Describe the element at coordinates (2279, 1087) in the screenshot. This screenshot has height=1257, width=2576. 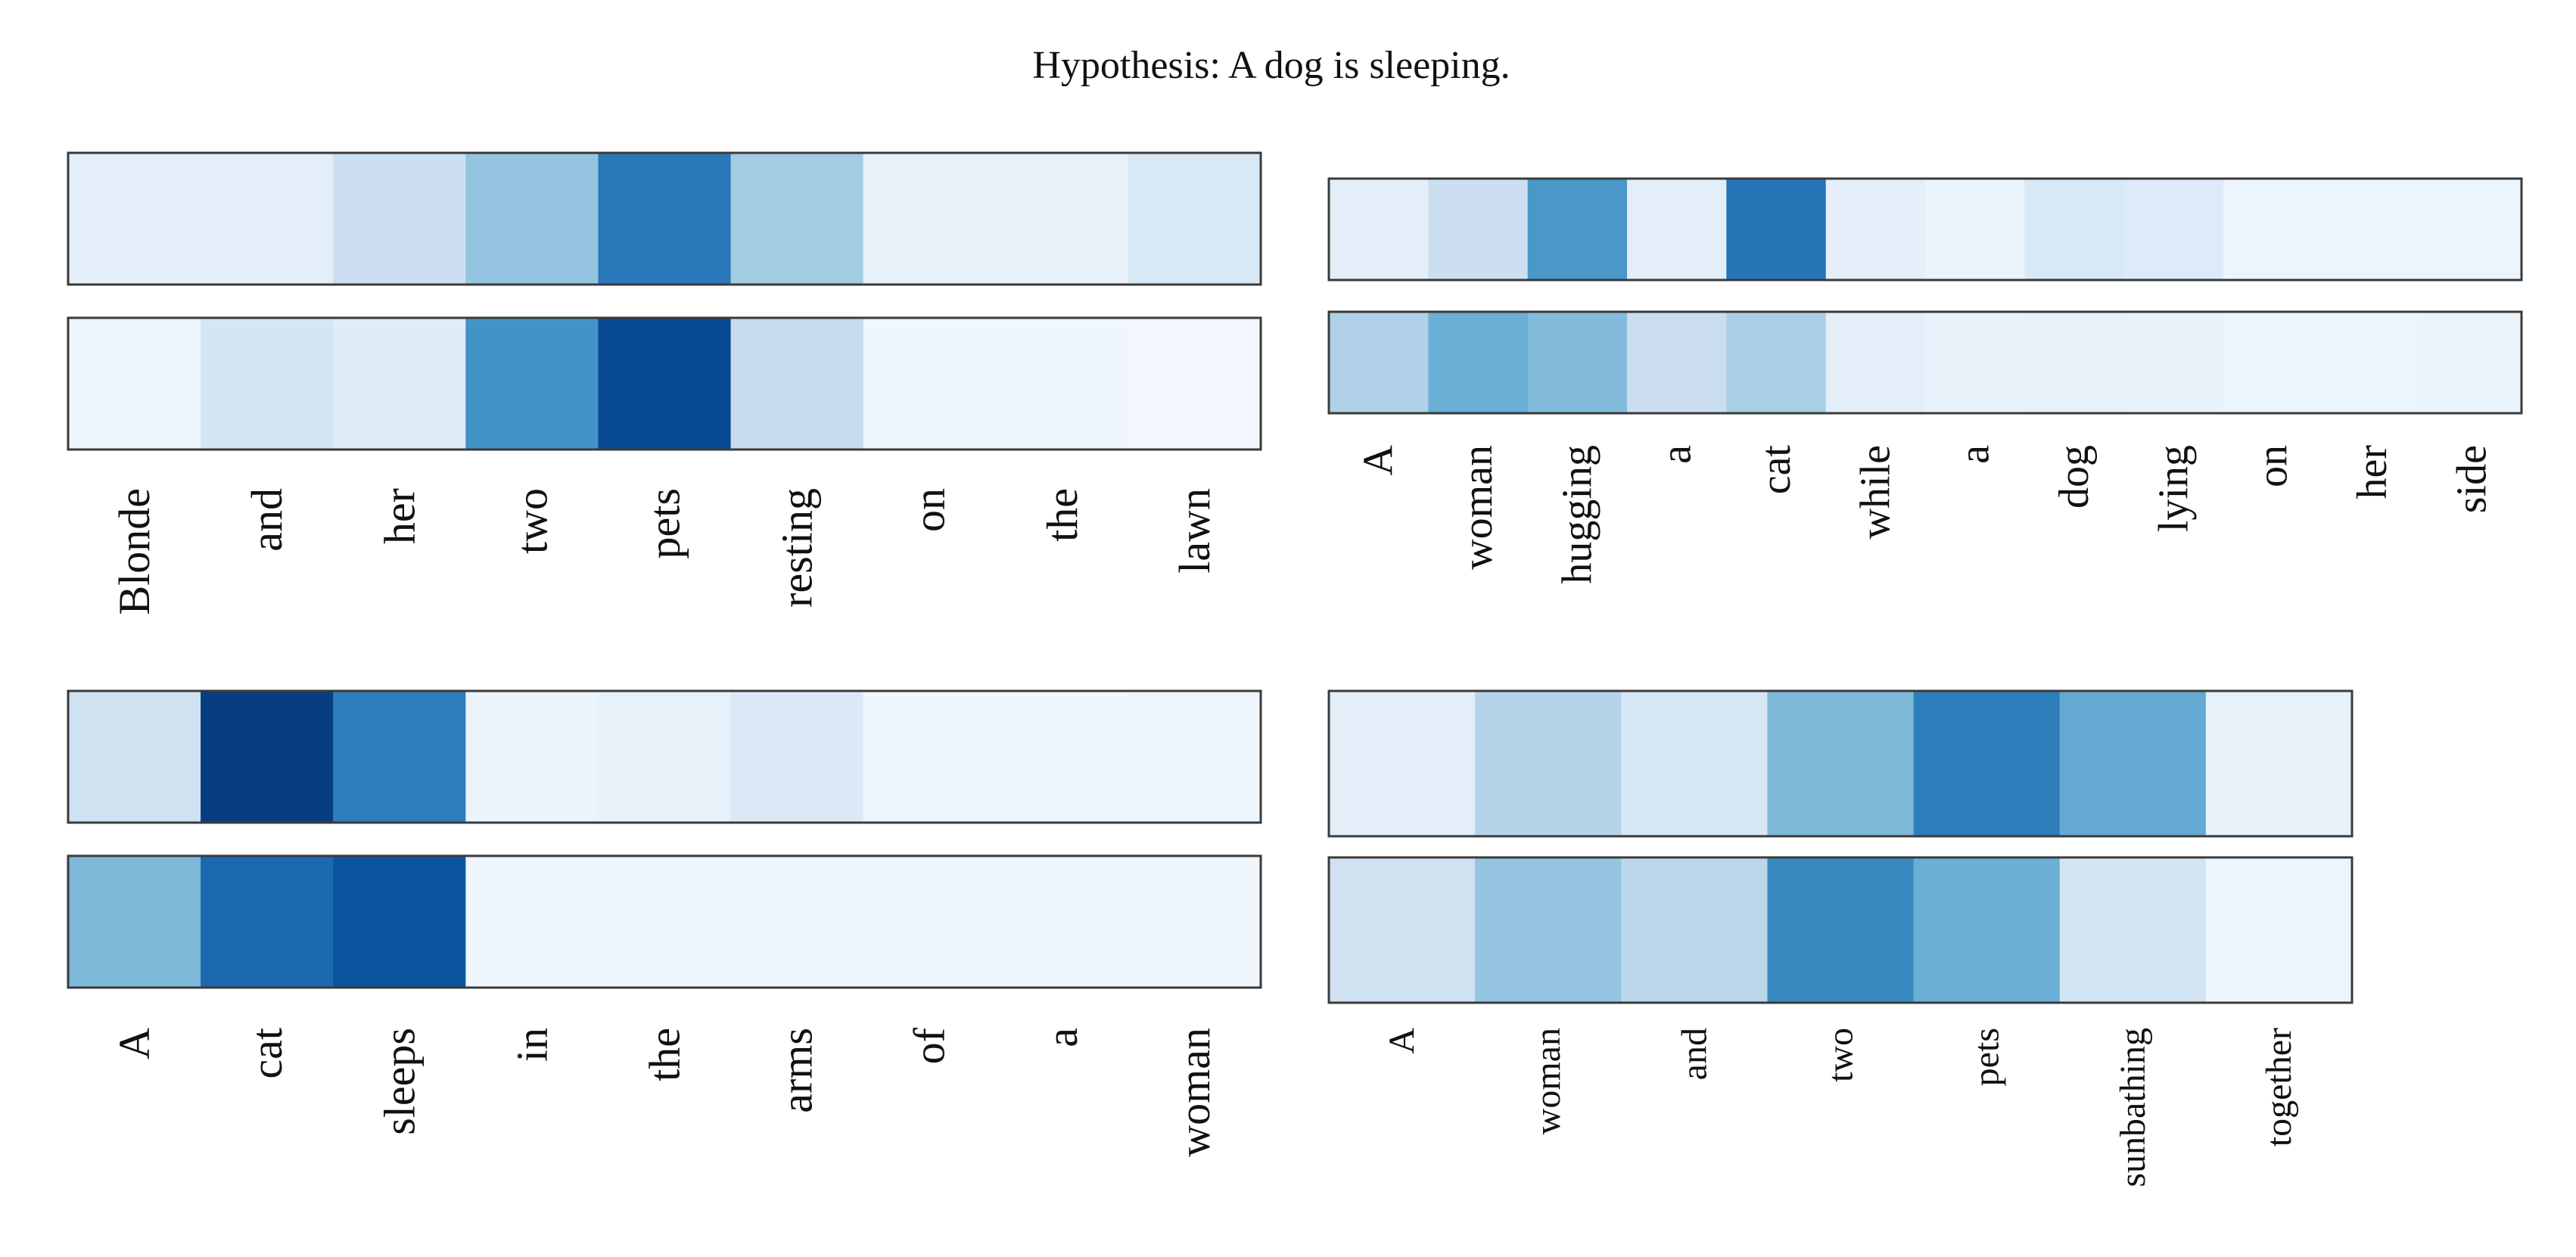
I see `token-label: together` at that location.